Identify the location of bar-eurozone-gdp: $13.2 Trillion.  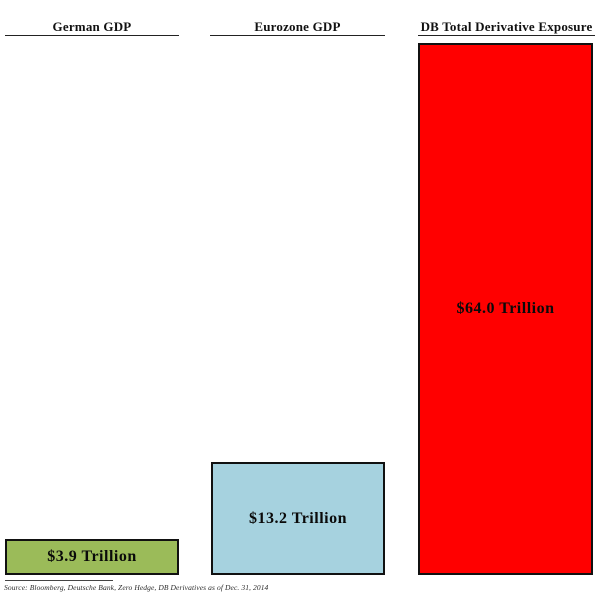
(298, 518).